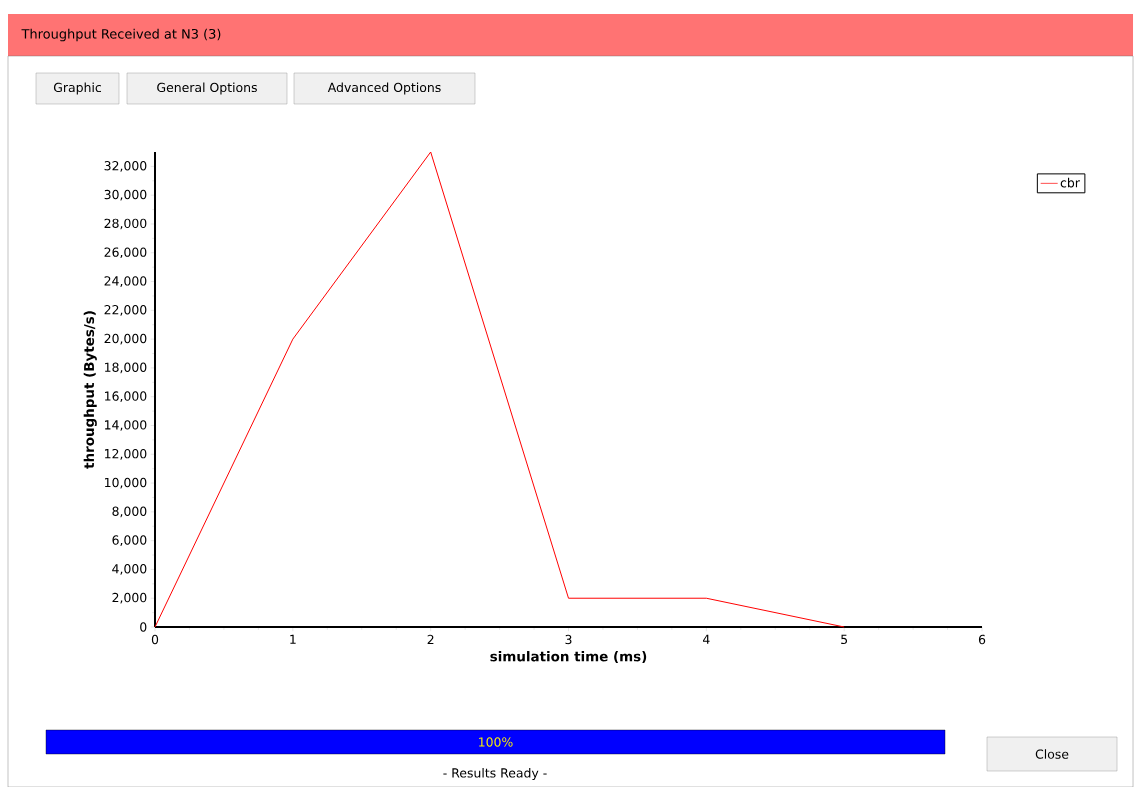  I want to click on chart-title: Throughput Received at N3 (3), so click(121, 35).